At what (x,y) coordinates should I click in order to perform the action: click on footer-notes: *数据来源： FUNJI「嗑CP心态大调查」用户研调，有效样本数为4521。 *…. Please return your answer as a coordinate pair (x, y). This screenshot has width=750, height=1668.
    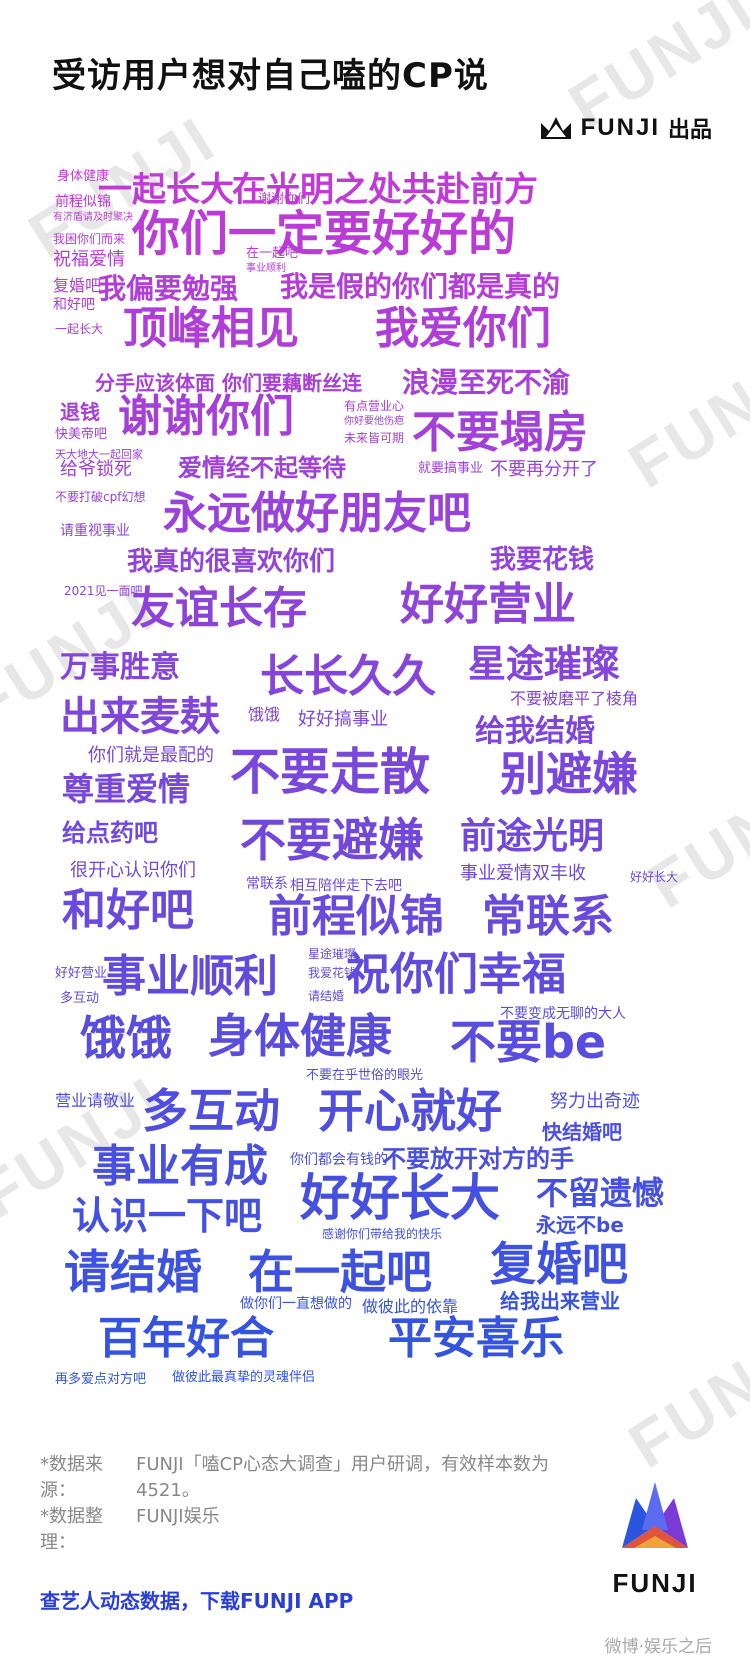
    Looking at the image, I should click on (308, 1504).